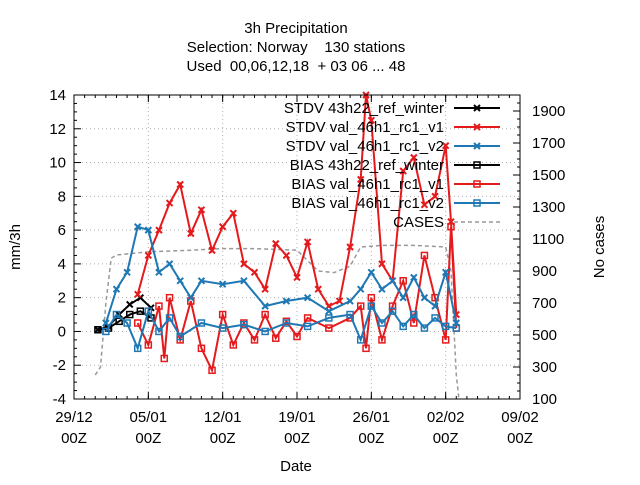 This screenshot has width=640, height=485. I want to click on y-tick-label: 10, so click(57, 163).